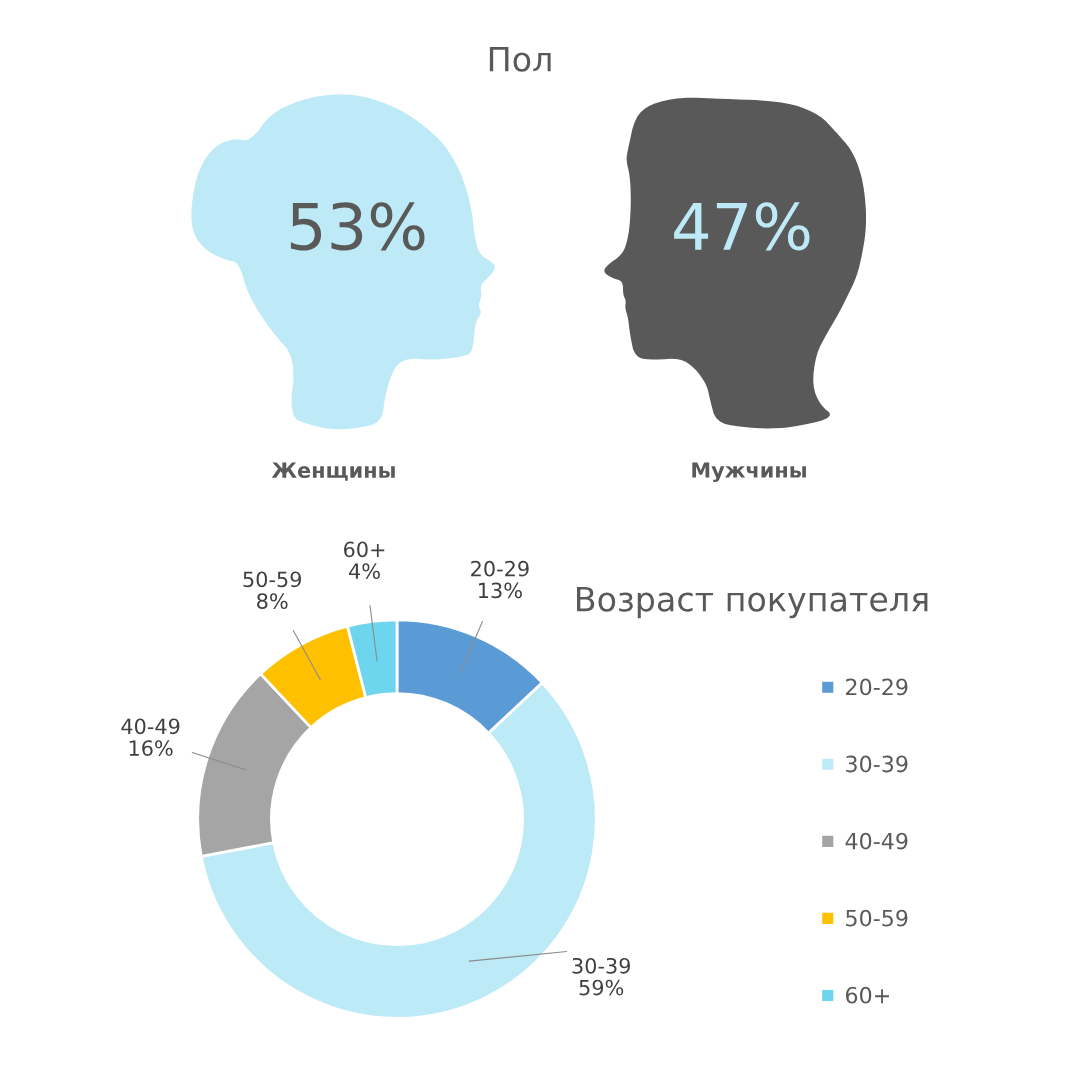 This screenshot has width=1080, height=1080. What do you see at coordinates (333, 471) in the screenshot?
I see `category-label: Женщины` at bounding box center [333, 471].